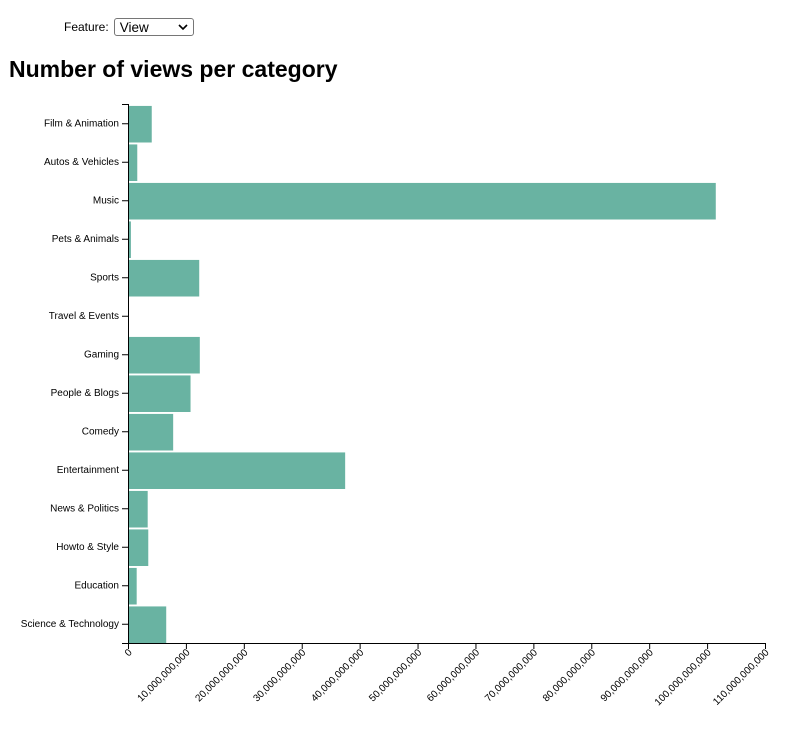 This screenshot has width=786, height=742. I want to click on y-tick-label: News & Politics, so click(84, 508).